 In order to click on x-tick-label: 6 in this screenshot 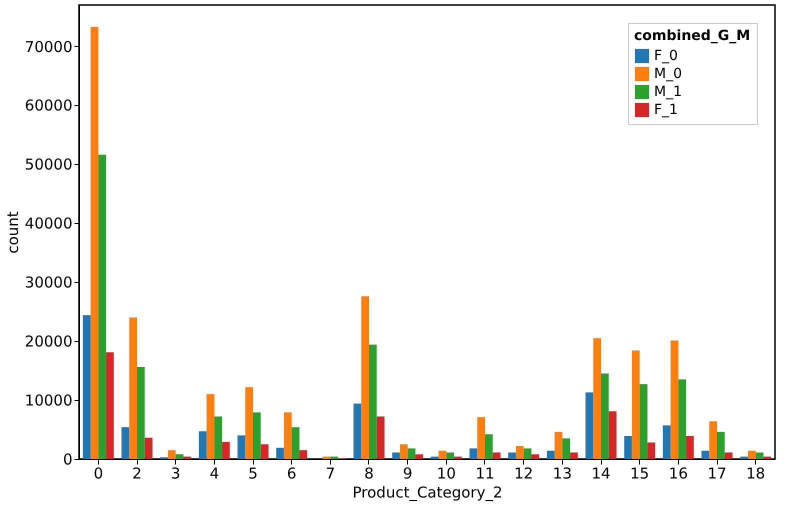, I will do `click(291, 473)`.